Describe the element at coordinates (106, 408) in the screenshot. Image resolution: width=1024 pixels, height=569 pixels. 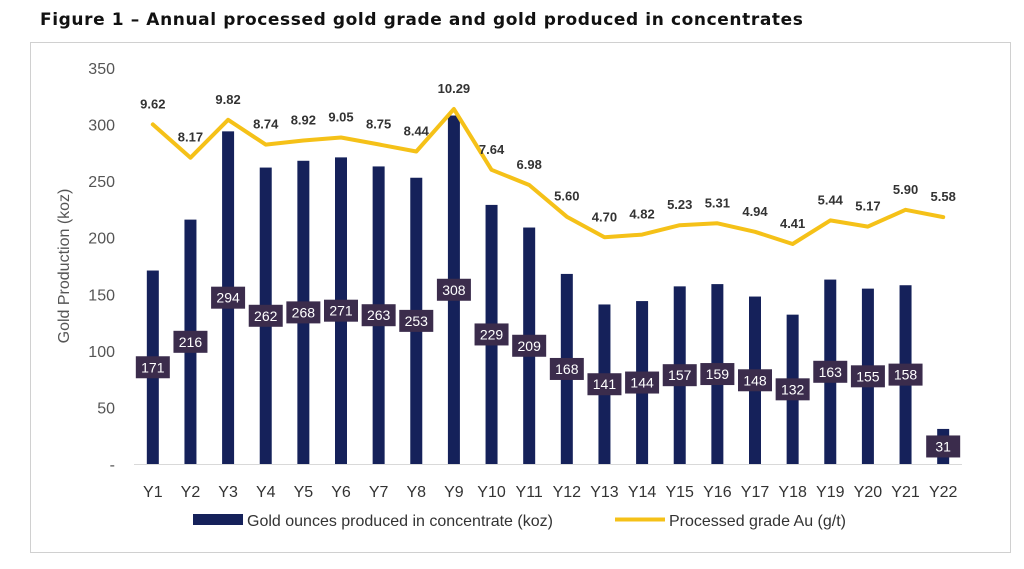
I see `y-tick-label: 50` at that location.